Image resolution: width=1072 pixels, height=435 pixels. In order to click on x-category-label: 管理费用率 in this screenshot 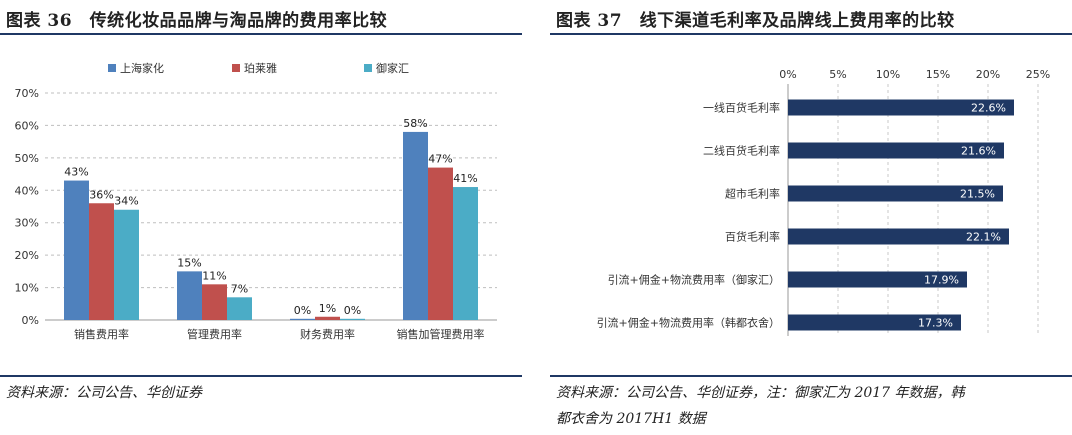, I will do `click(214, 334)`.